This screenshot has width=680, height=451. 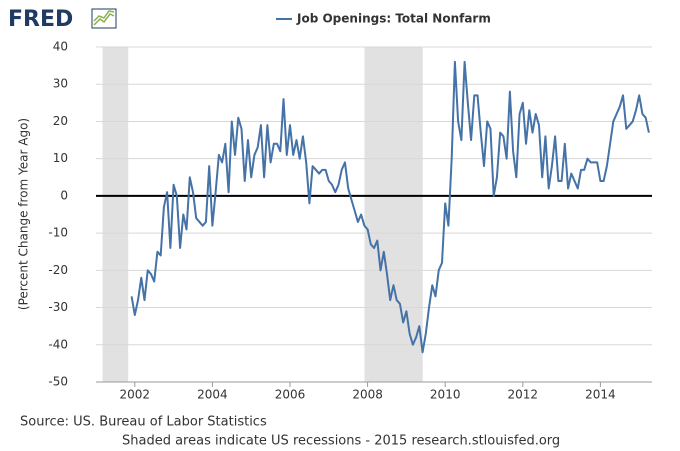 I want to click on x-tick-label: 2004, so click(x=212, y=395).